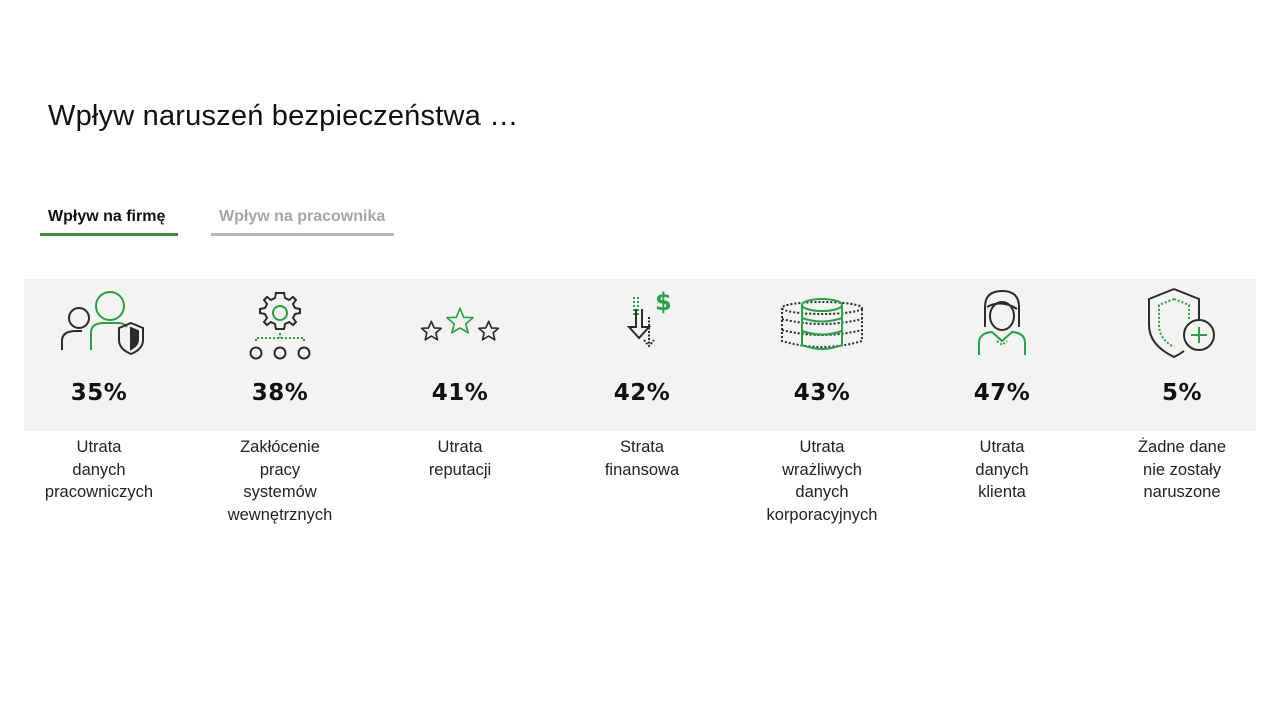  I want to click on shield-plus-icon, so click(1181, 323).